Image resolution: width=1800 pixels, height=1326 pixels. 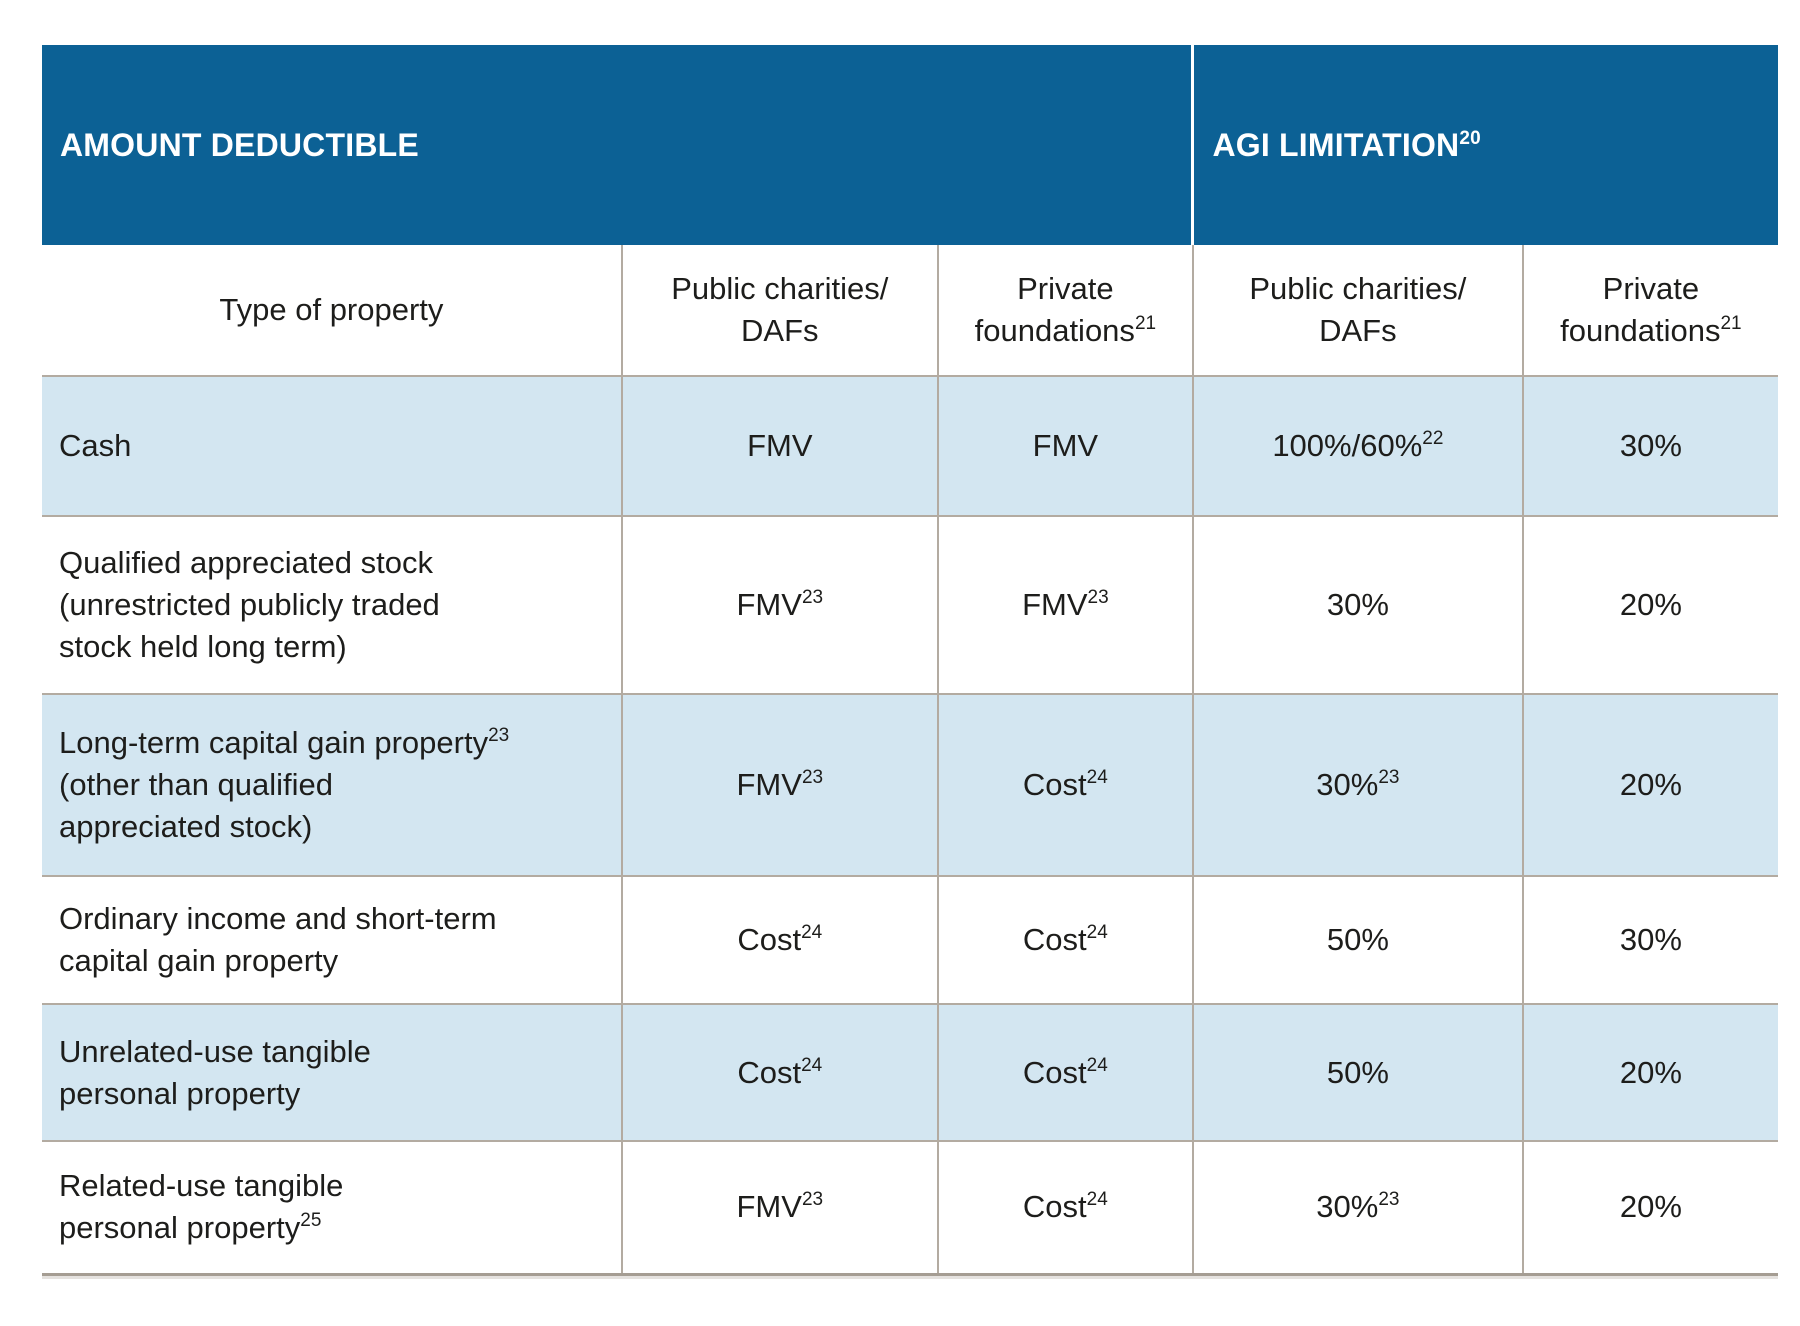 I want to click on column-header-amount-public-charities: Public charities/DAFs, so click(x=779, y=310).